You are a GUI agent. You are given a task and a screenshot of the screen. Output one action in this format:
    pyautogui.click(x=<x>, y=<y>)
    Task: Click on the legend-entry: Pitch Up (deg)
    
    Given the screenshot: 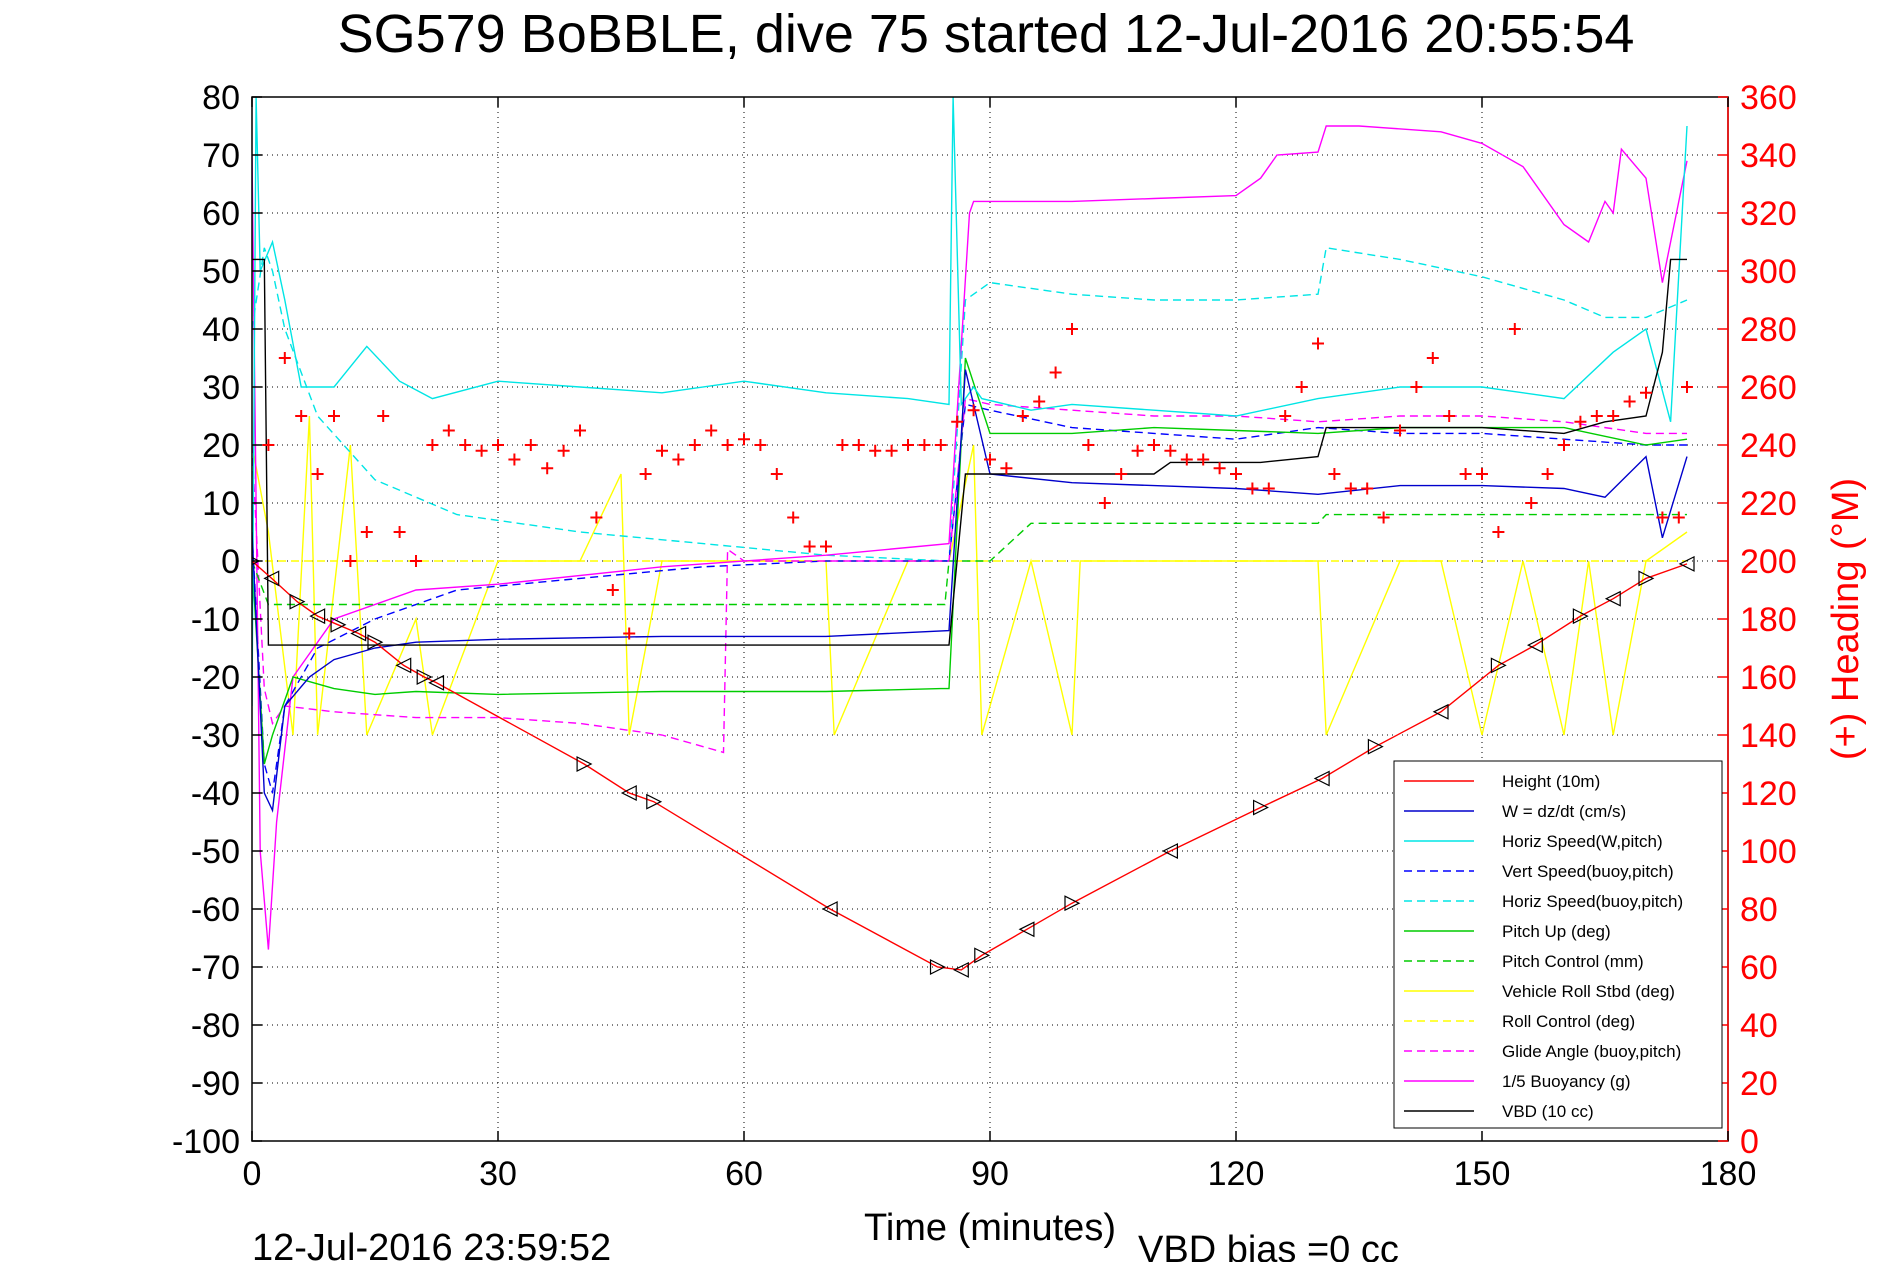 What is the action you would take?
    pyautogui.click(x=1556, y=931)
    